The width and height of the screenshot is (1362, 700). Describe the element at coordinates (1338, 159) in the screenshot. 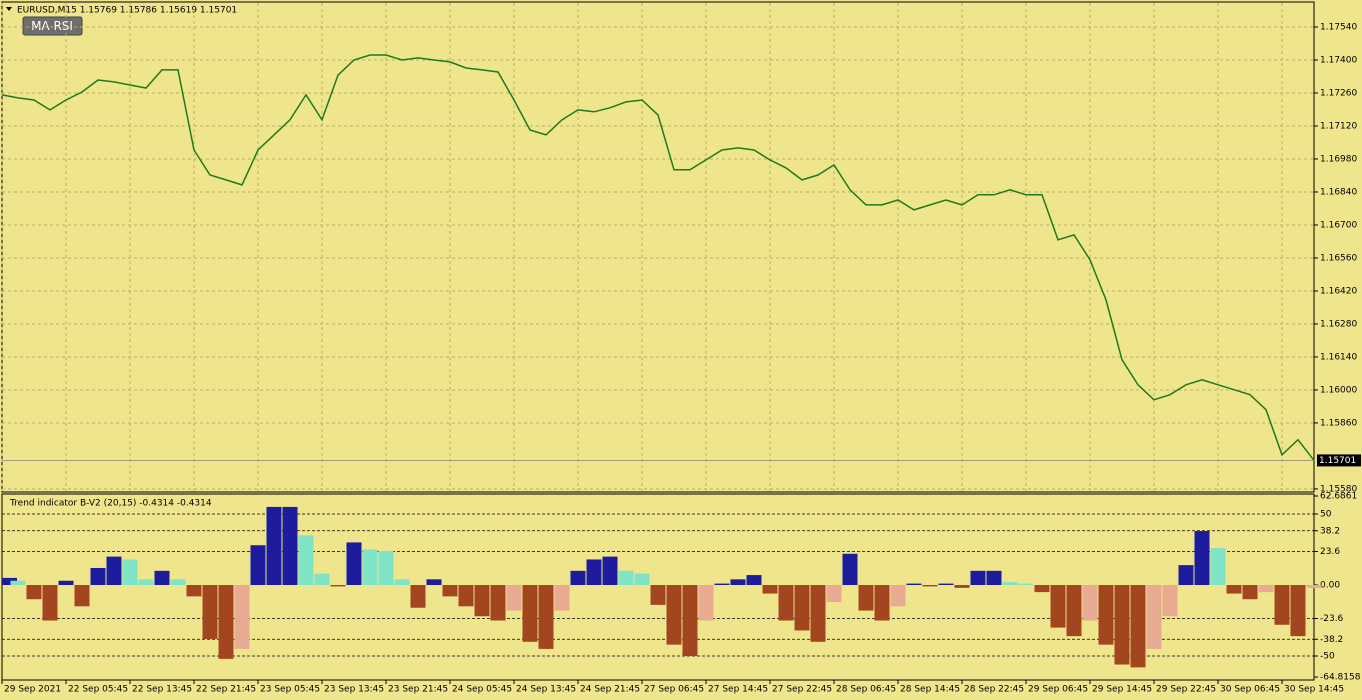

I see `y-tick-label: 1.16980` at that location.